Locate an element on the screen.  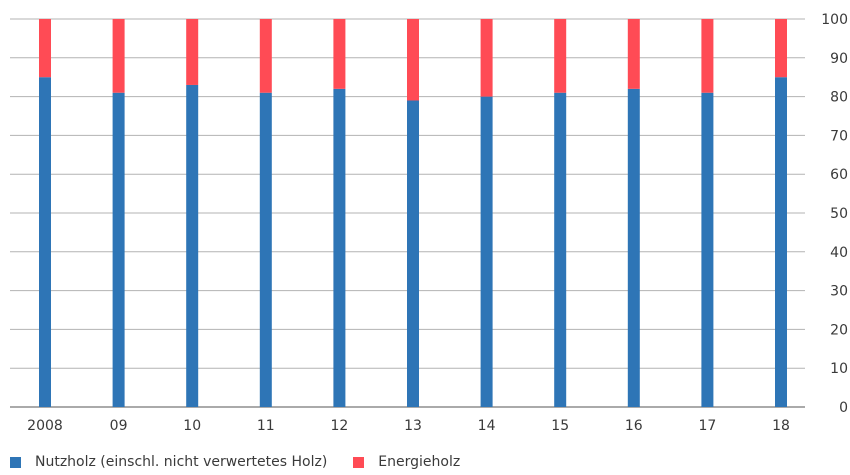
y-tick-label: 20 is located at coordinates (839, 330).